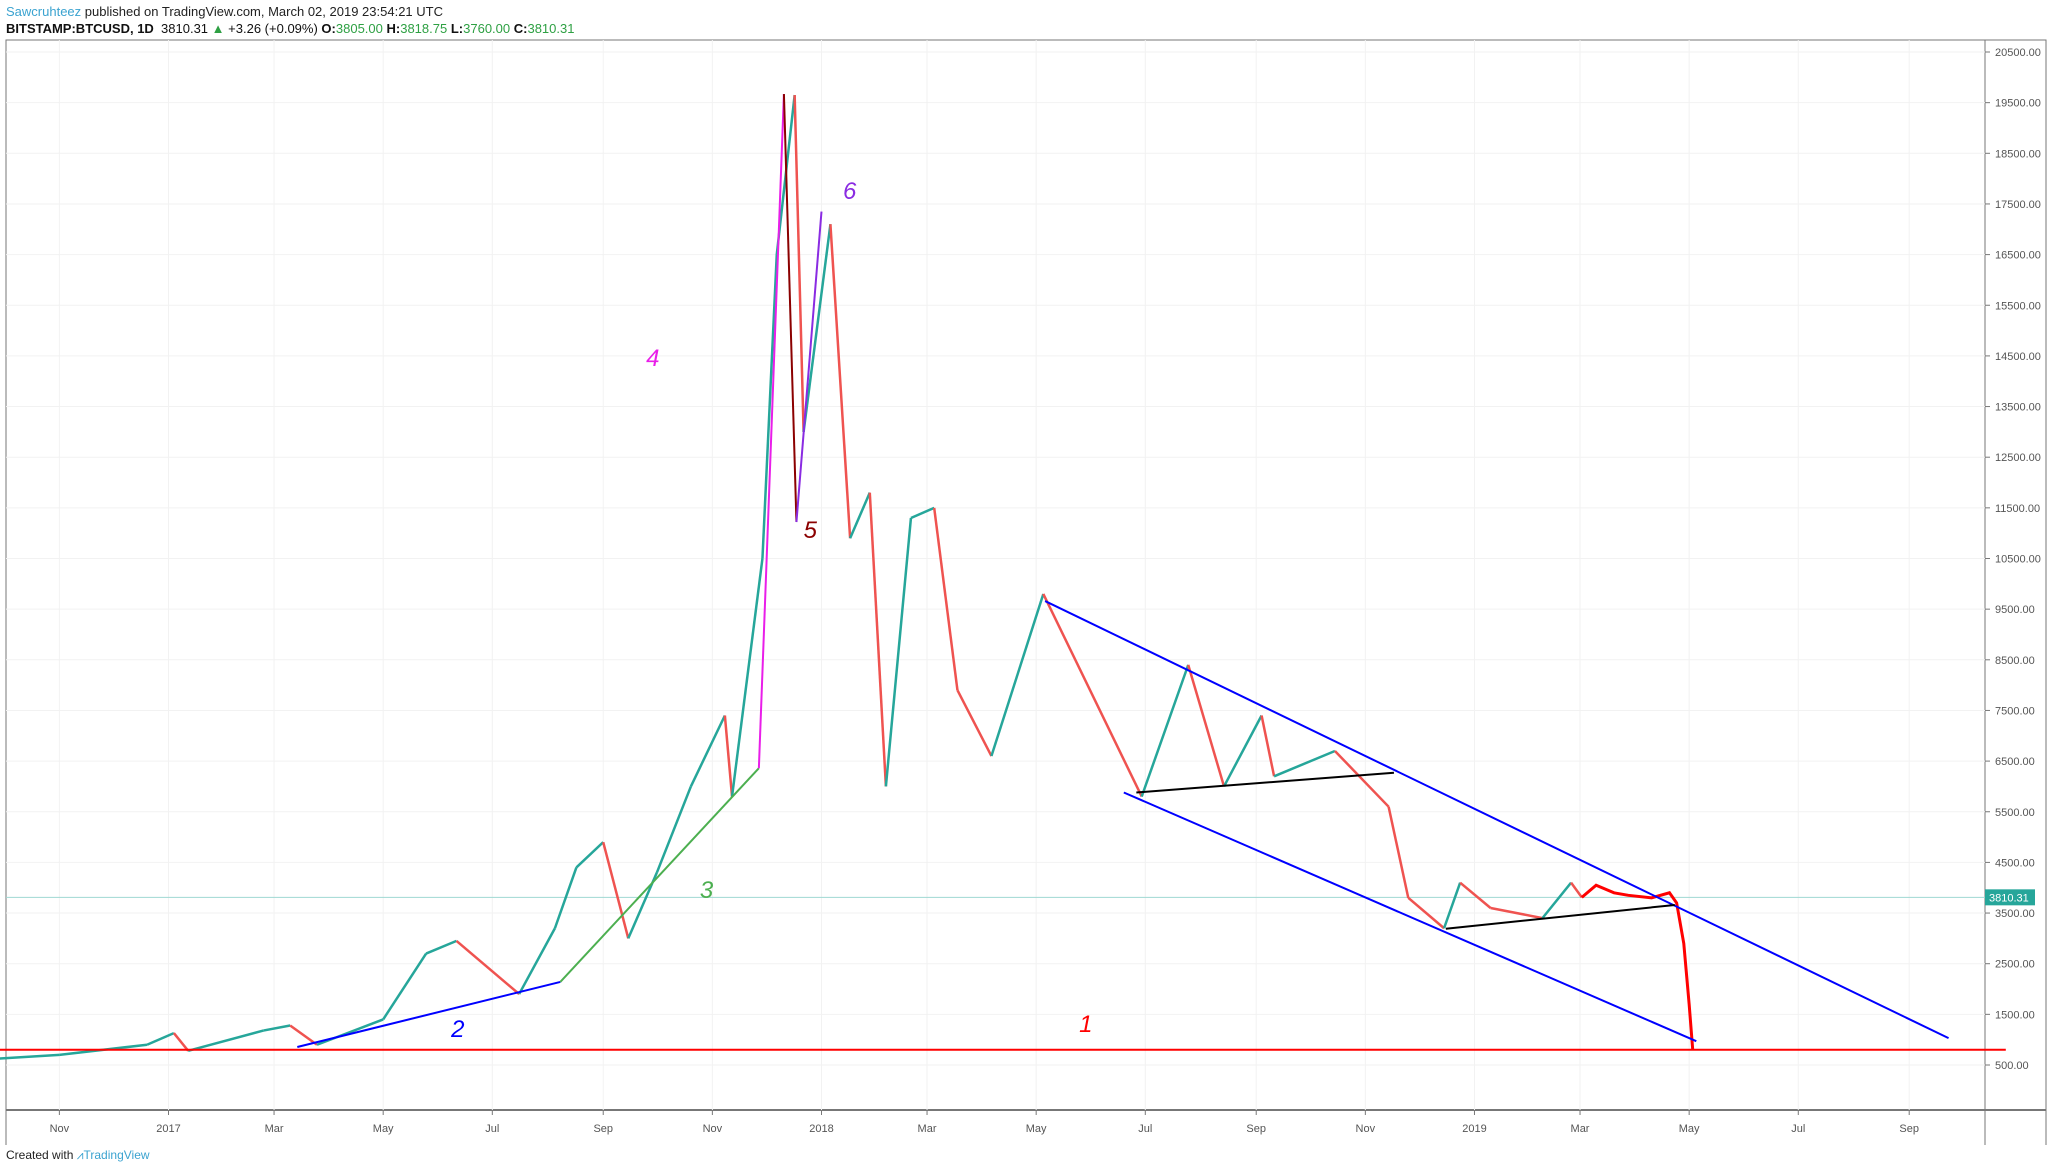  I want to click on y-tick-label: 16500.00, so click(2018, 256).